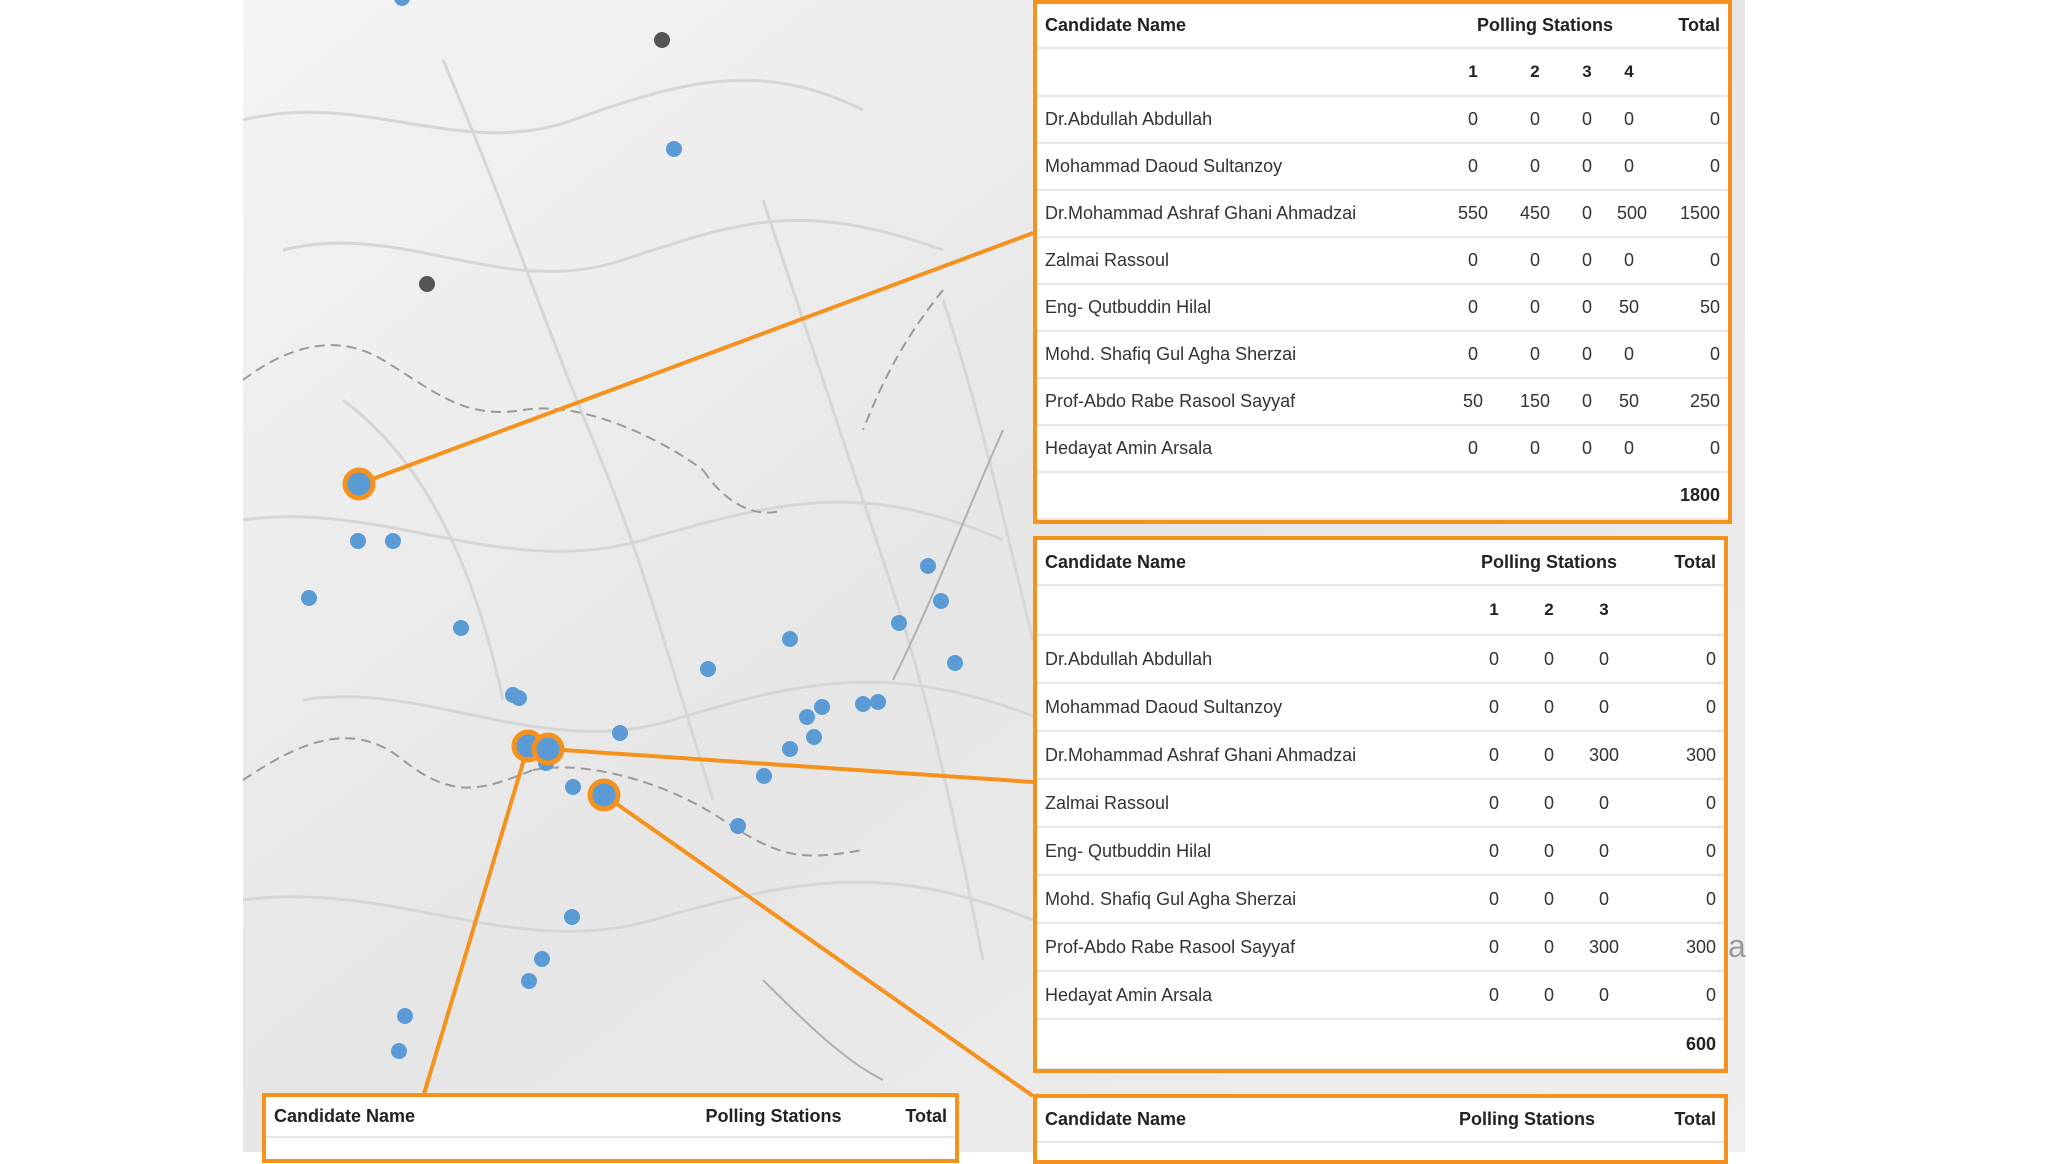 This screenshot has height=1164, width=2048. What do you see at coordinates (1380, 610) in the screenshot?
I see `station-number-row: 1 2 3` at bounding box center [1380, 610].